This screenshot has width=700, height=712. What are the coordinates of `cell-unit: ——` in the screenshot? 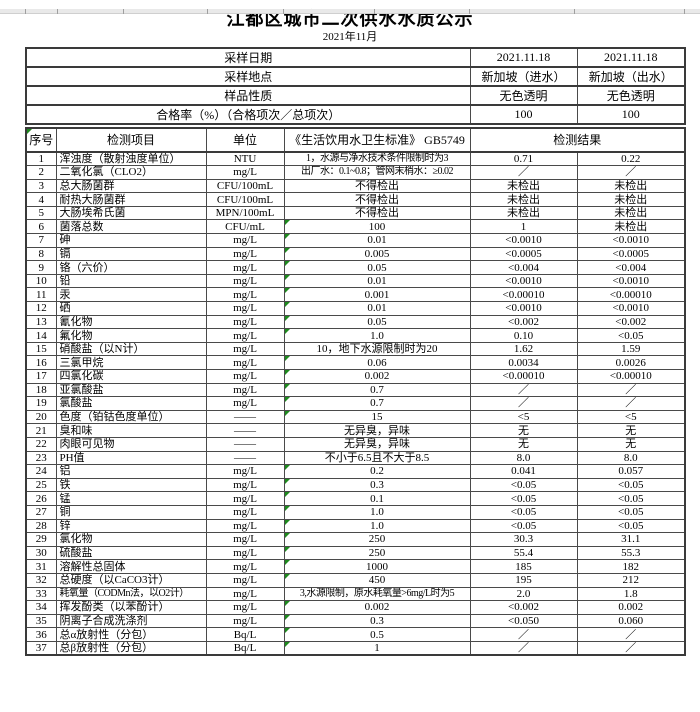 It's located at (245, 417).